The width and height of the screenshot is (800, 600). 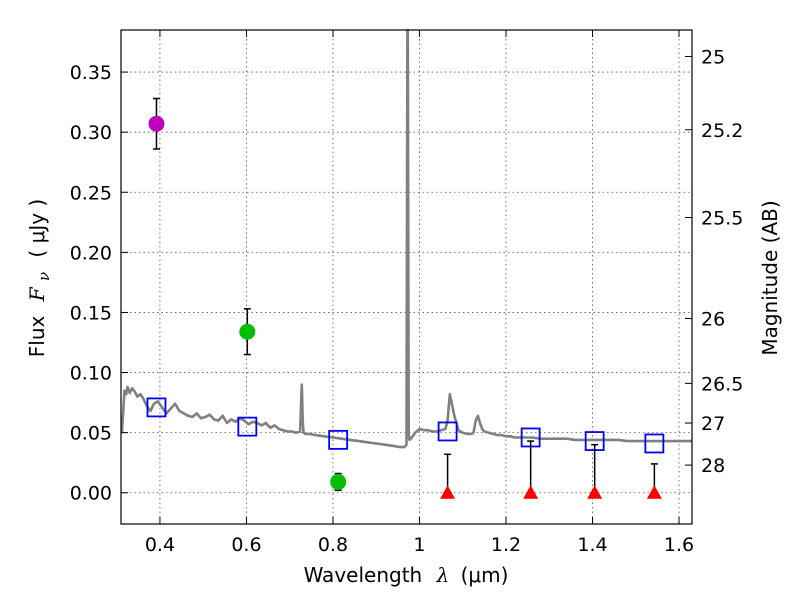 I want to click on x-axis-label-symbol: λ, so click(x=443, y=575).